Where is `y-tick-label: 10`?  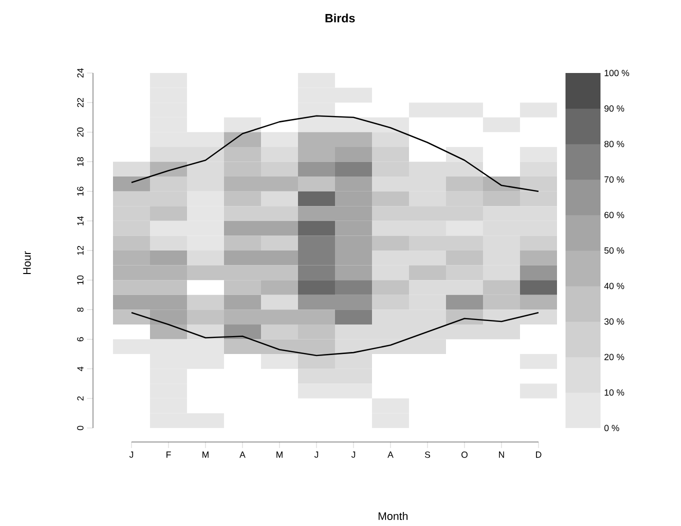 y-tick-label: 10 is located at coordinates (80, 279).